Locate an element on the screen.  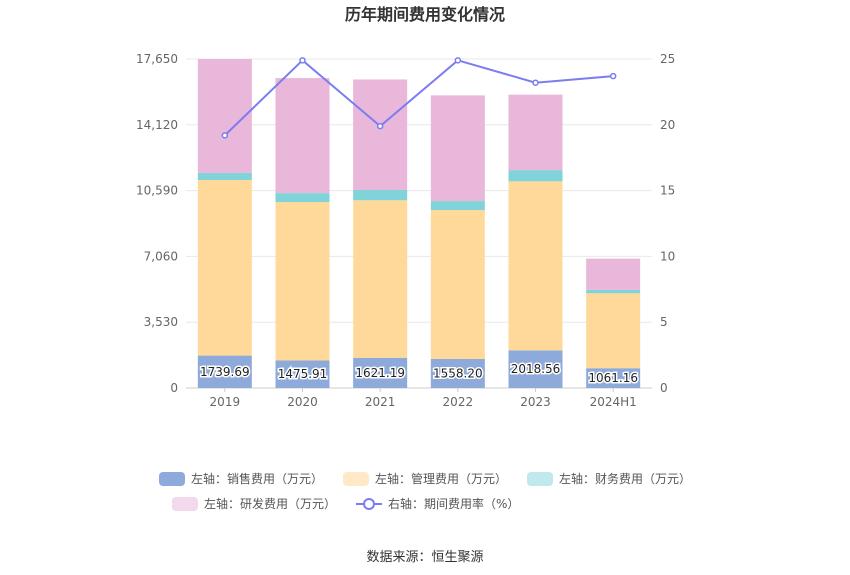
bar-data-label: 1739.69 is located at coordinates (225, 372).